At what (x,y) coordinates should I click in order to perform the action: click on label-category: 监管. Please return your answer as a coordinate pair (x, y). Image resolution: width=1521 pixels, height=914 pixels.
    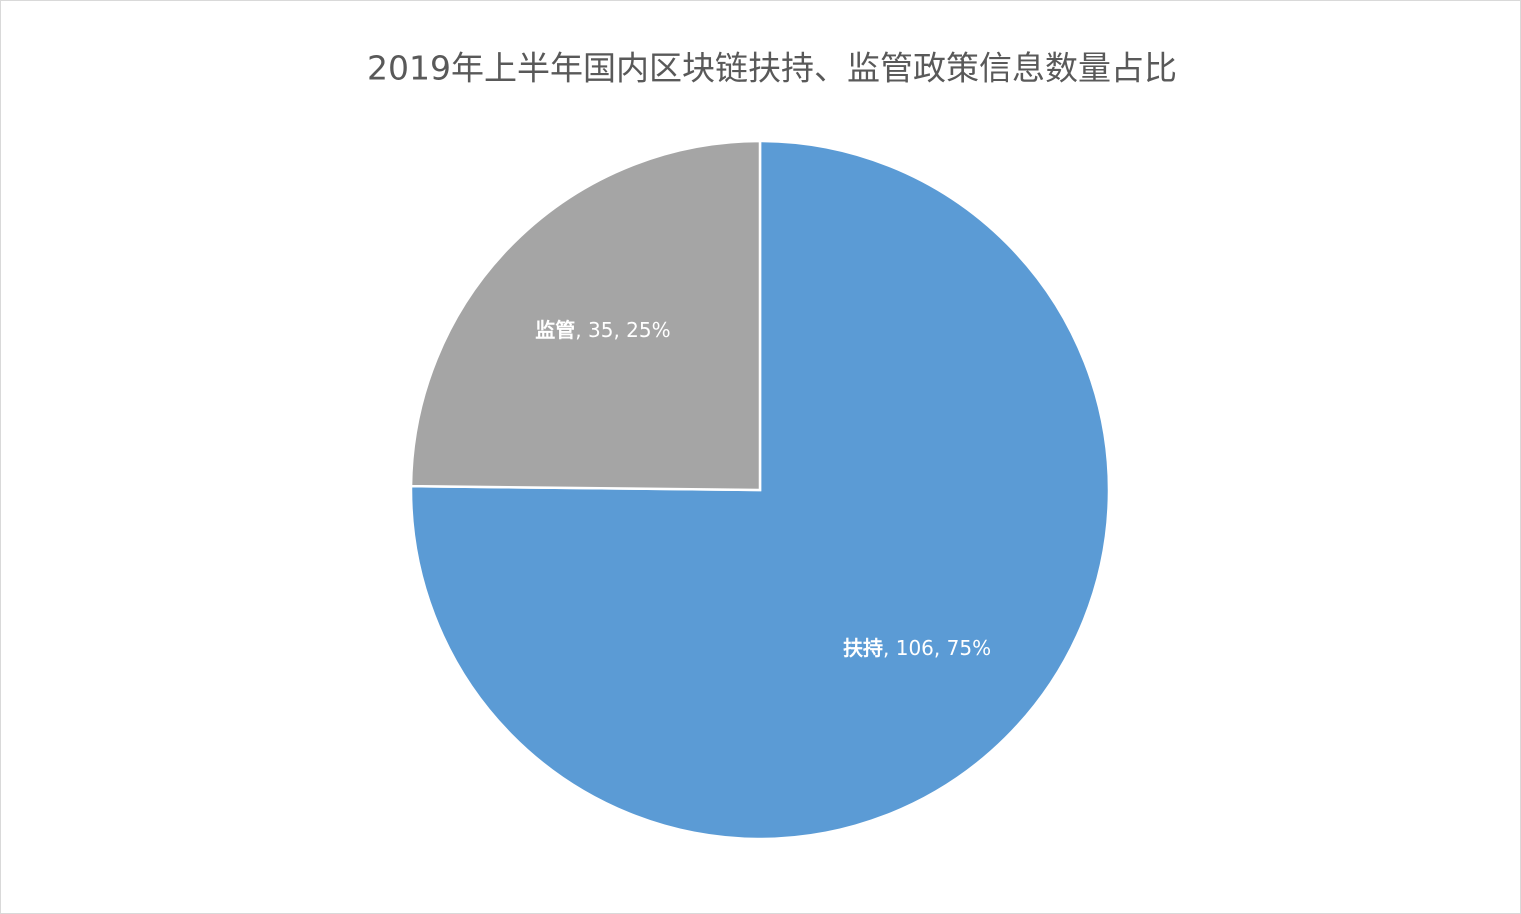
    Looking at the image, I should click on (555, 330).